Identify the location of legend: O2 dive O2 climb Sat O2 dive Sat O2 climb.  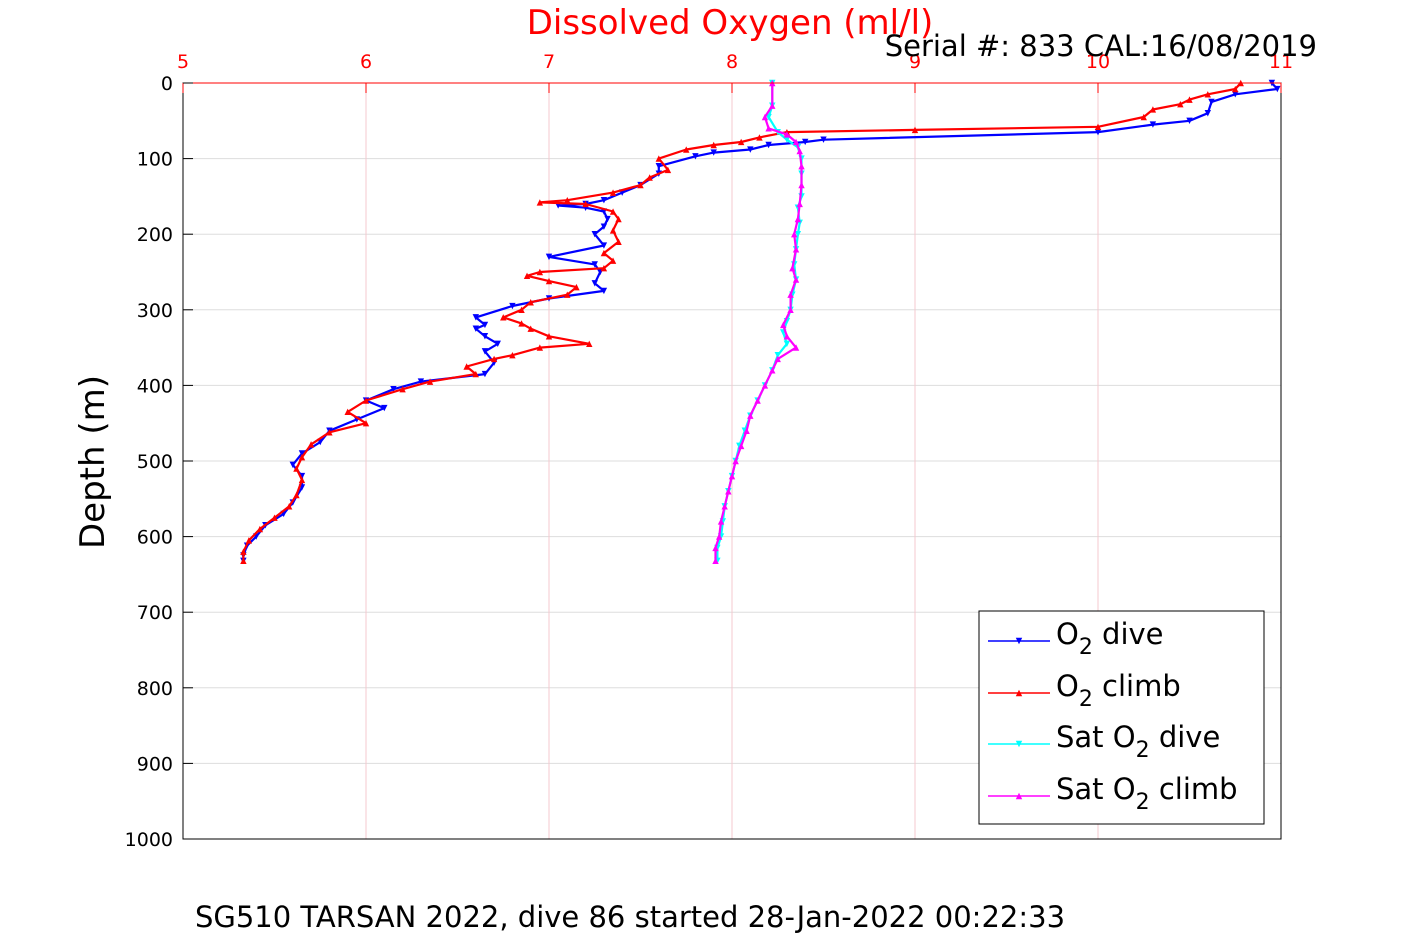
(1121, 717).